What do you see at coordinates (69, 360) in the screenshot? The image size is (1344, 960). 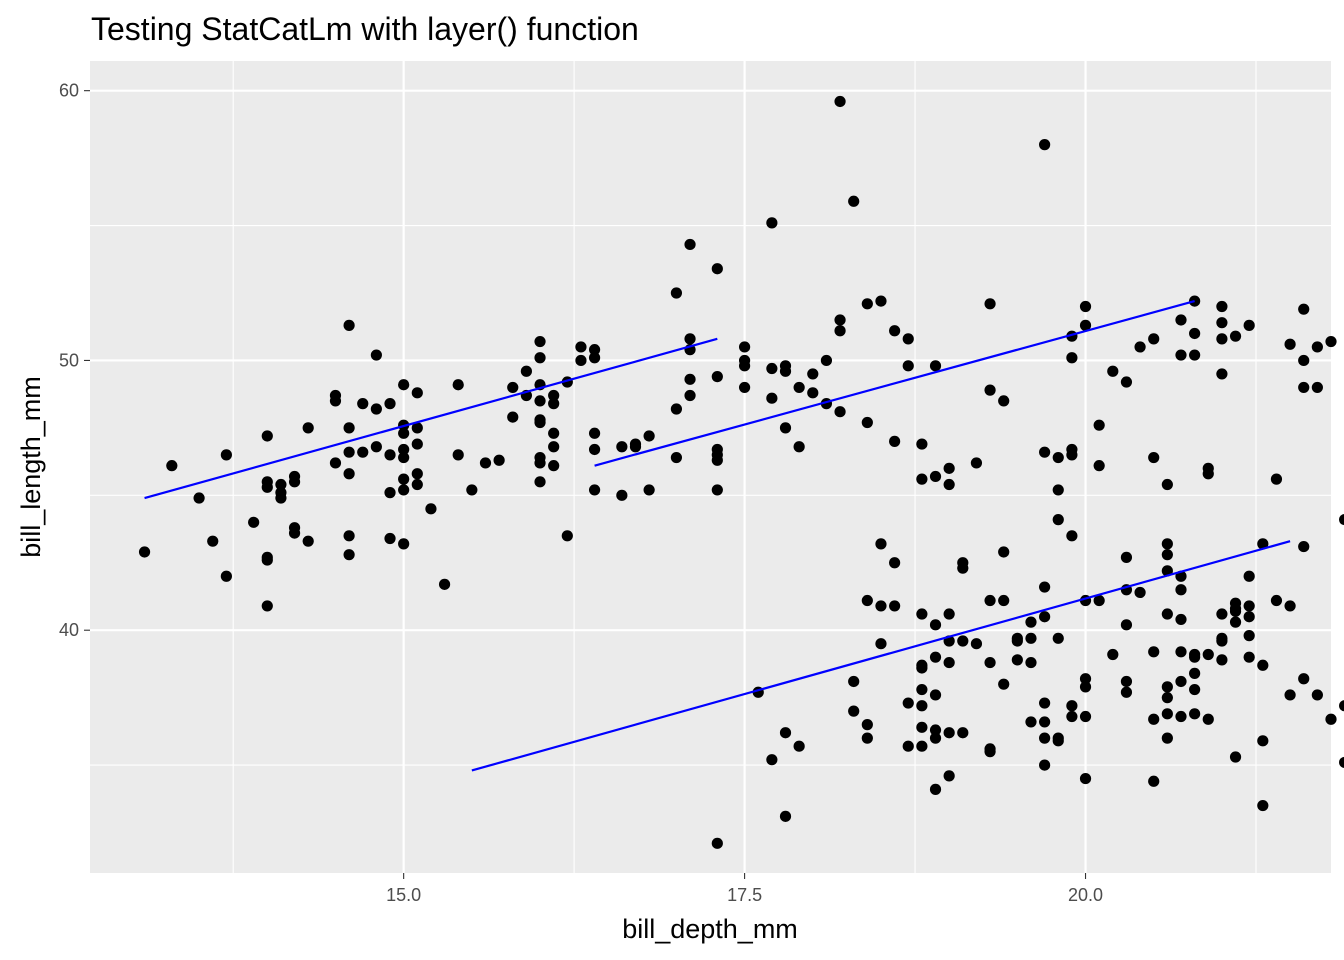 I see `y-tick-label: 50` at bounding box center [69, 360].